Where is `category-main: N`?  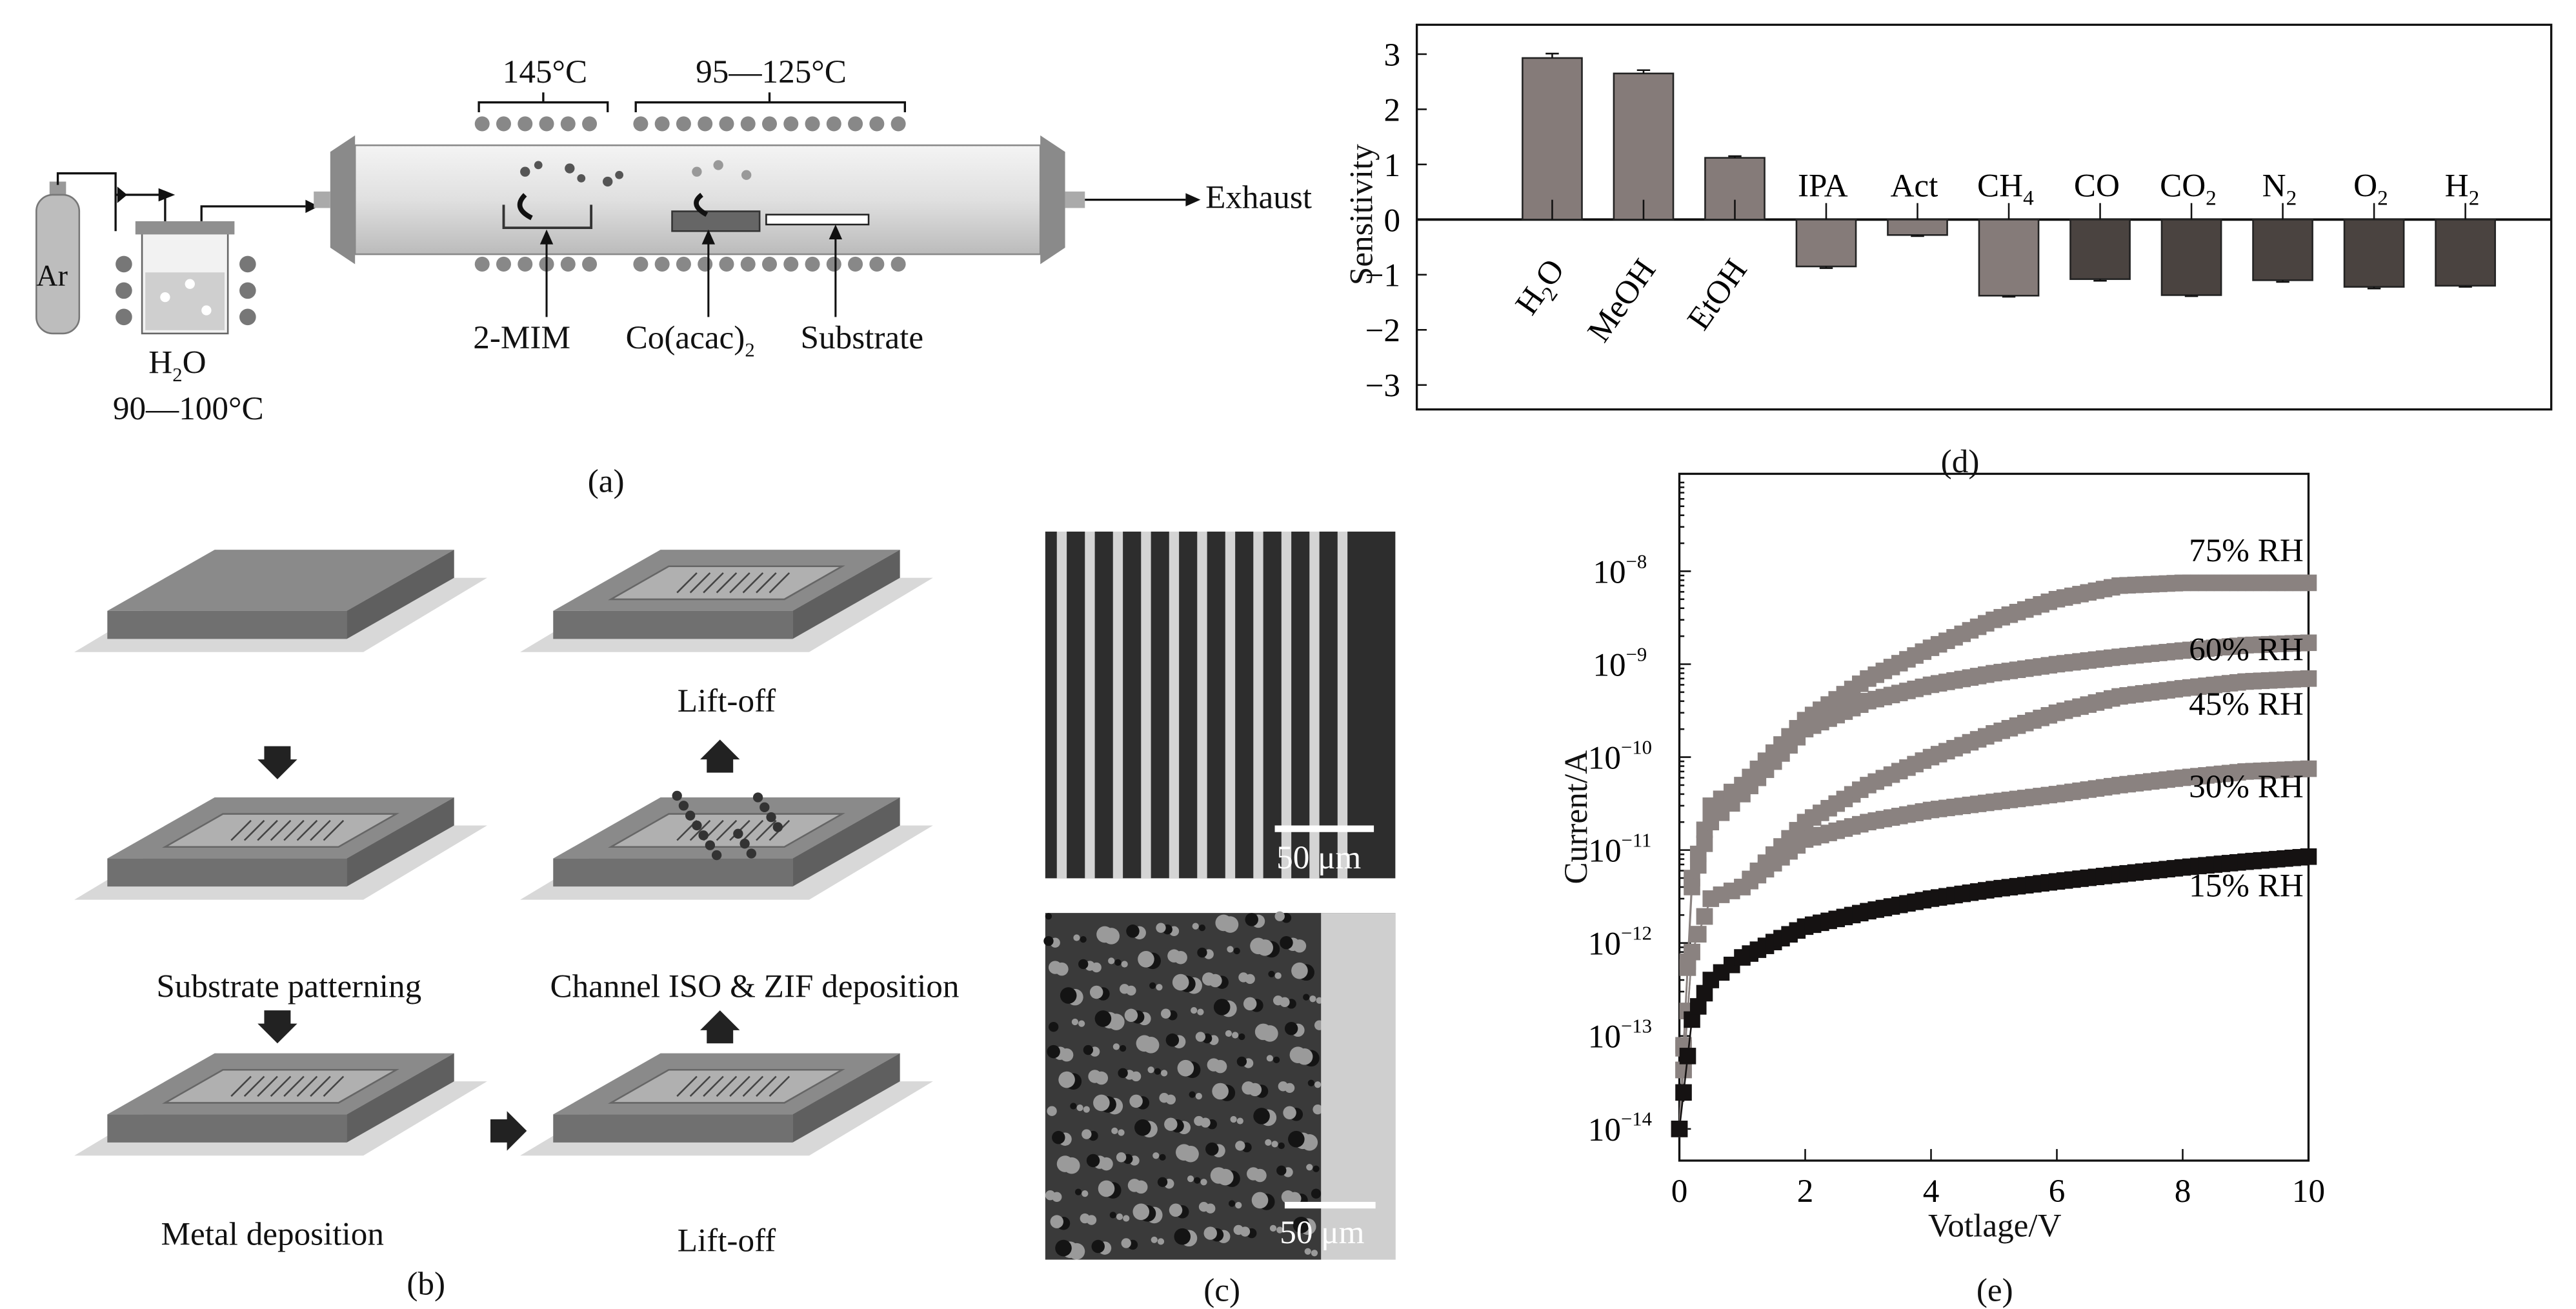
category-main: N is located at coordinates (2274, 186).